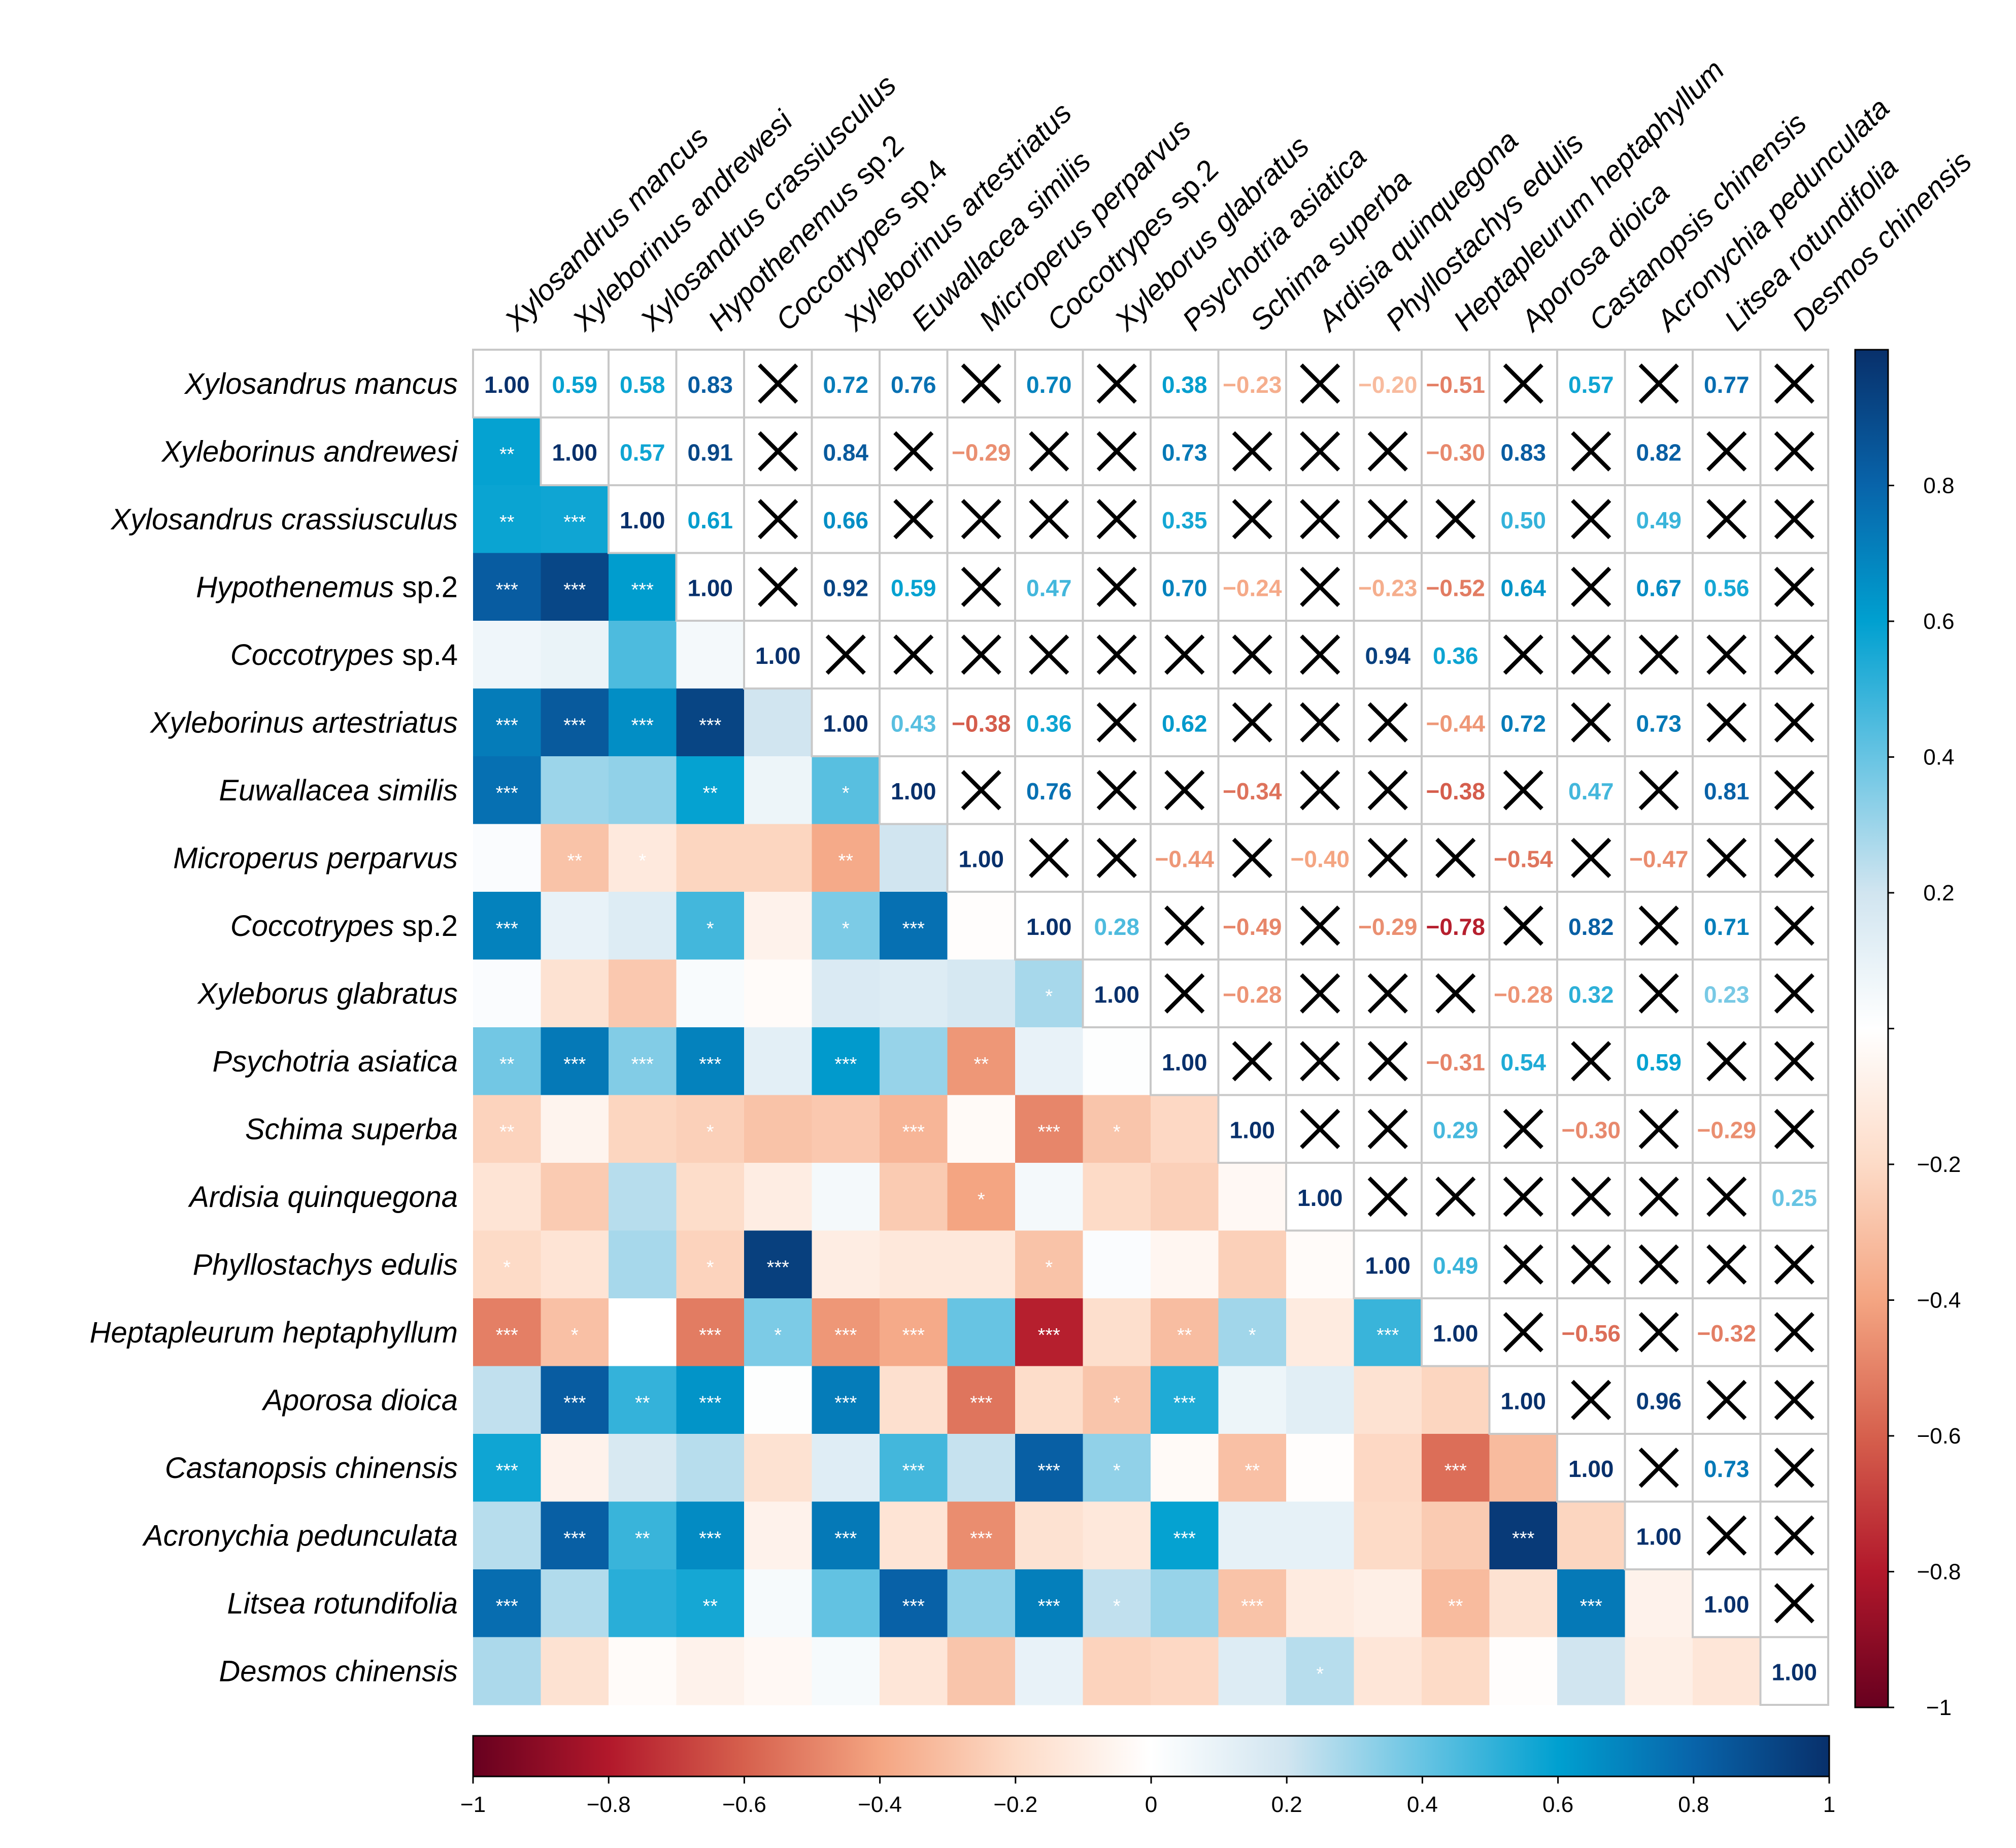 The image size is (2016, 1848). Describe the element at coordinates (1592, 1333) in the screenshot. I see `correlation-value: −0.56` at that location.